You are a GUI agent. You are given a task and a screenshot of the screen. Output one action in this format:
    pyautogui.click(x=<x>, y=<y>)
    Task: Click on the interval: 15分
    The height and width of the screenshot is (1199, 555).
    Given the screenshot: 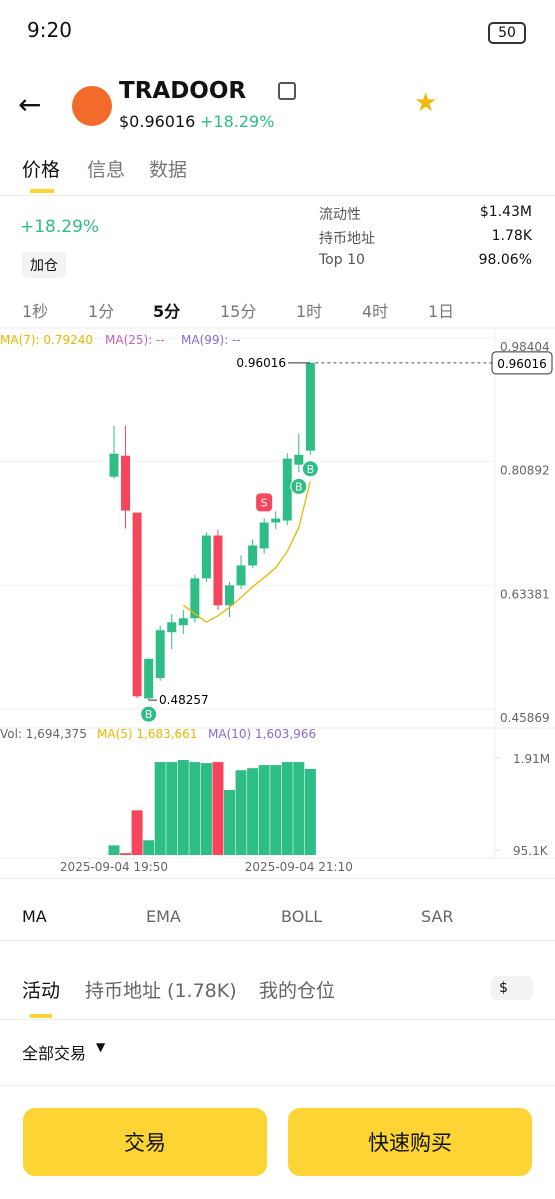 What is the action you would take?
    pyautogui.click(x=238, y=311)
    